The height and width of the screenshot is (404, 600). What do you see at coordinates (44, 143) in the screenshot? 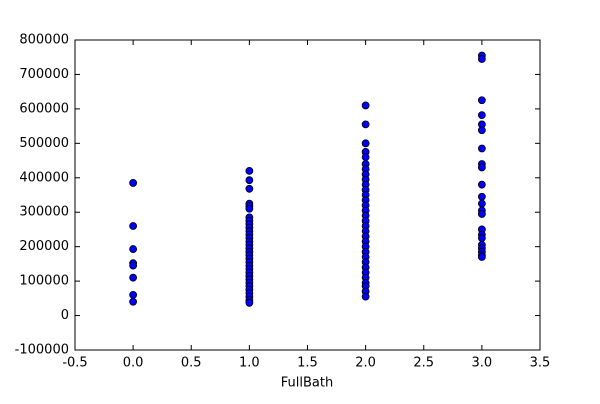
I see `y-tick-label: 500000` at bounding box center [44, 143].